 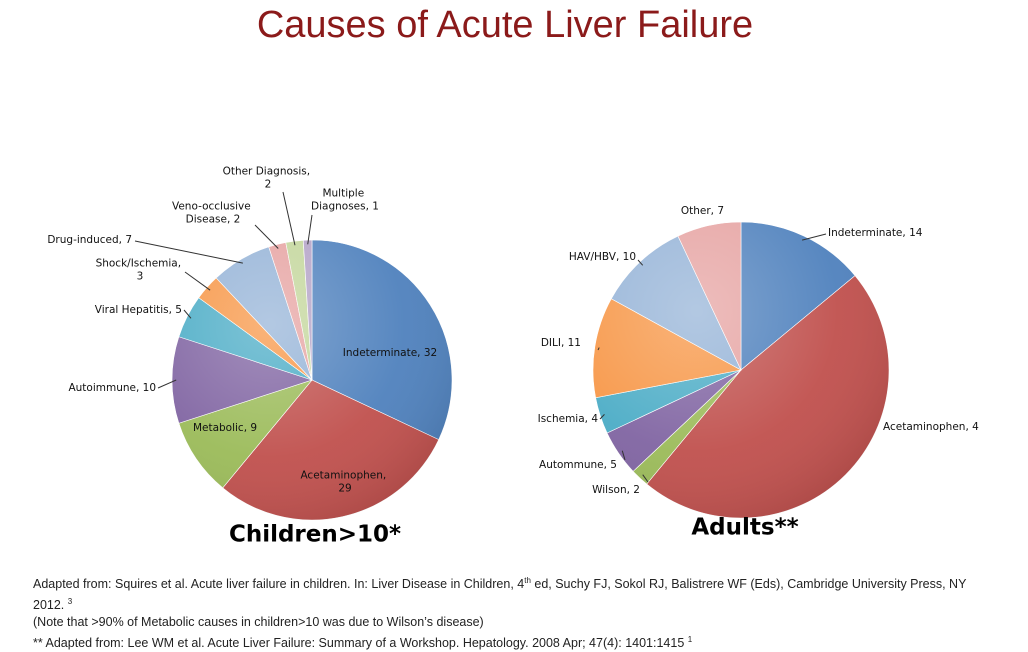 I want to click on data-label: Indeterminate, 32, so click(x=390, y=353).